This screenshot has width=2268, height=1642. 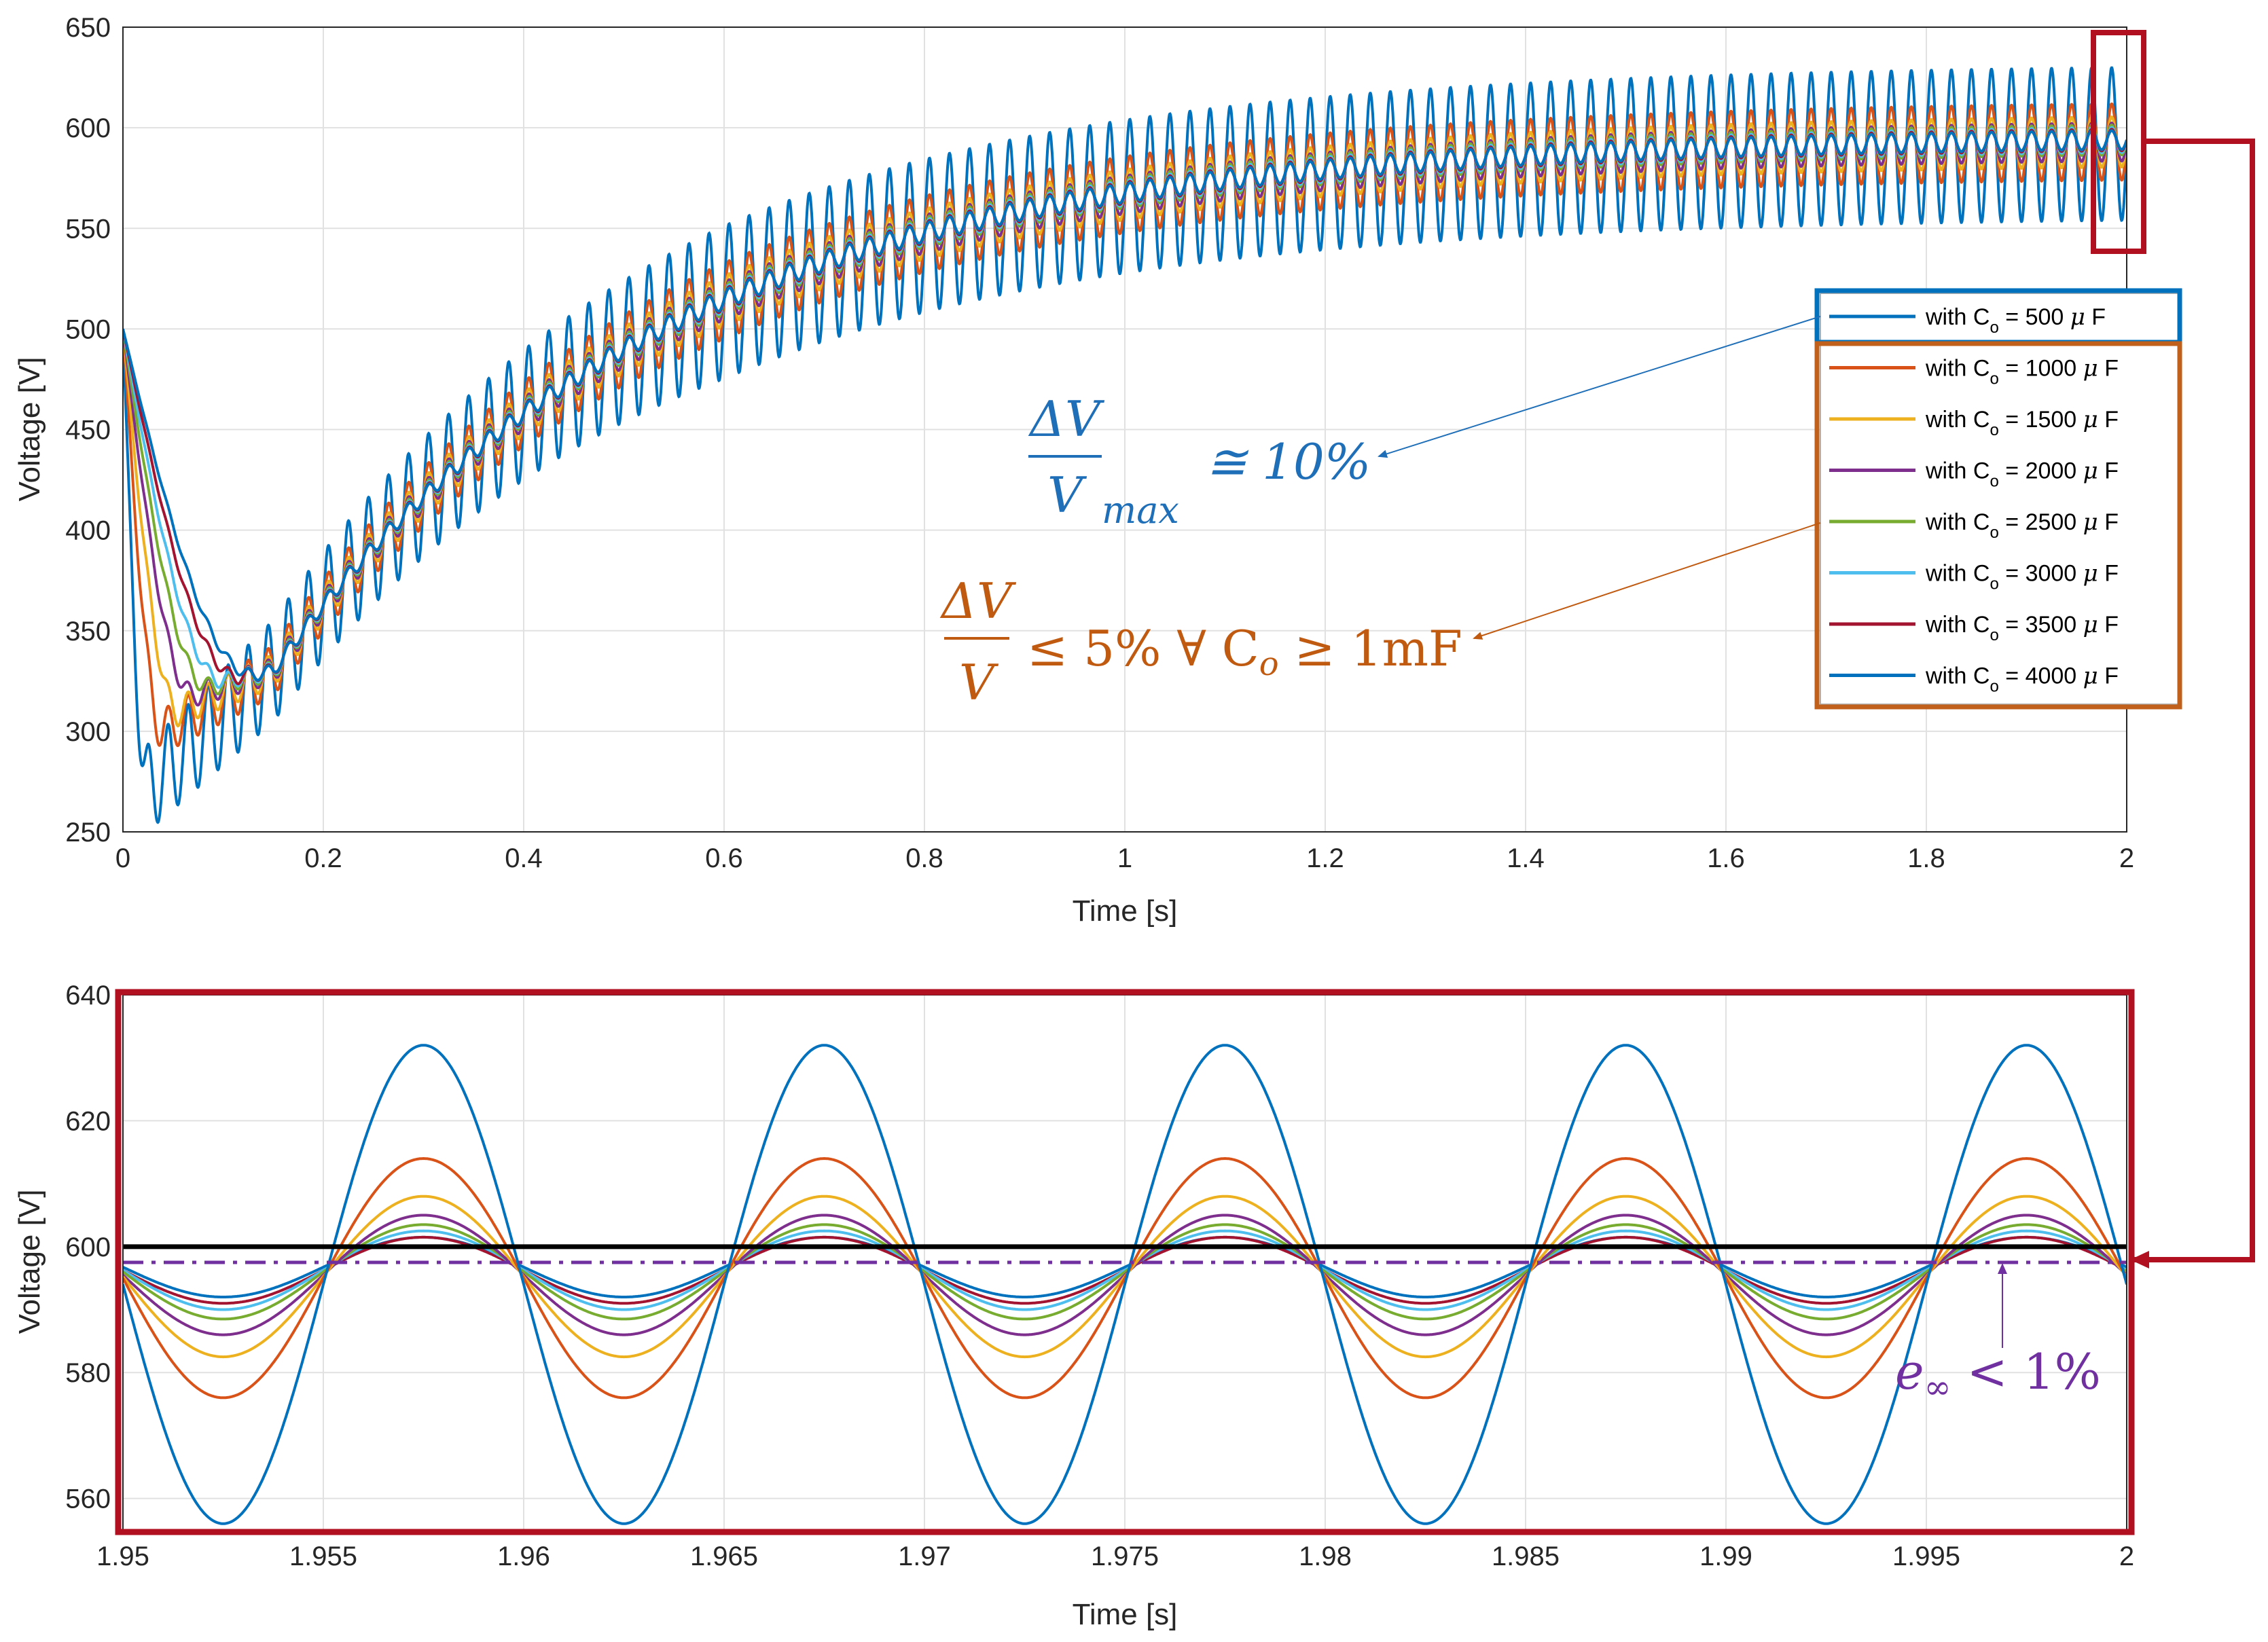 What do you see at coordinates (2192, 704) in the screenshot?
I see `zoom-connector-arrow` at bounding box center [2192, 704].